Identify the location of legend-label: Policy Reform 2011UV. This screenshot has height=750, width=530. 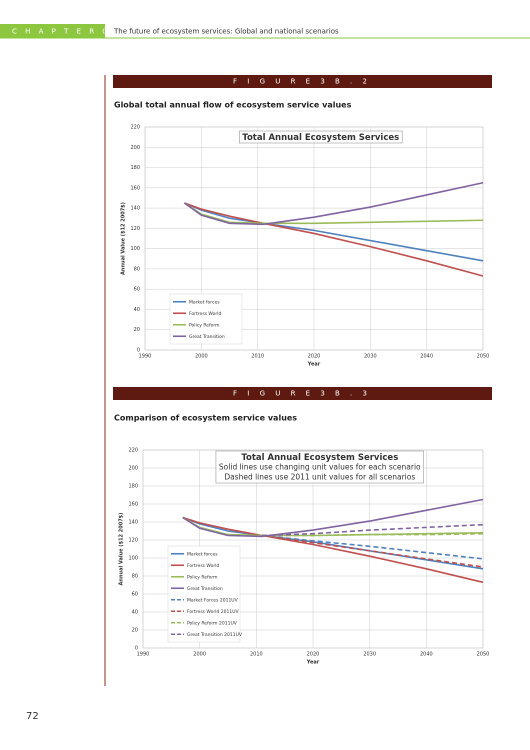
(212, 623).